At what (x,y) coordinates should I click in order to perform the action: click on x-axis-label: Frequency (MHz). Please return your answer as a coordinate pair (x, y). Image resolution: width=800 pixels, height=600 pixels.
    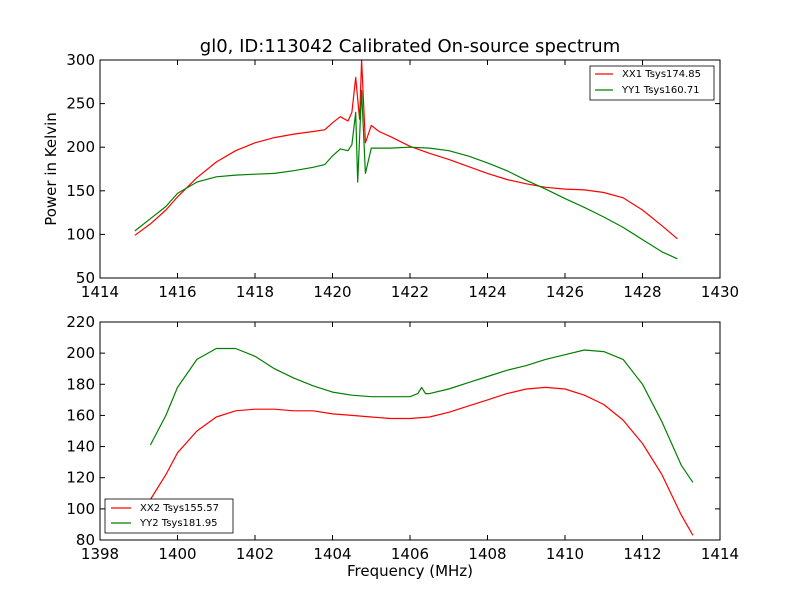
    Looking at the image, I should click on (410, 571).